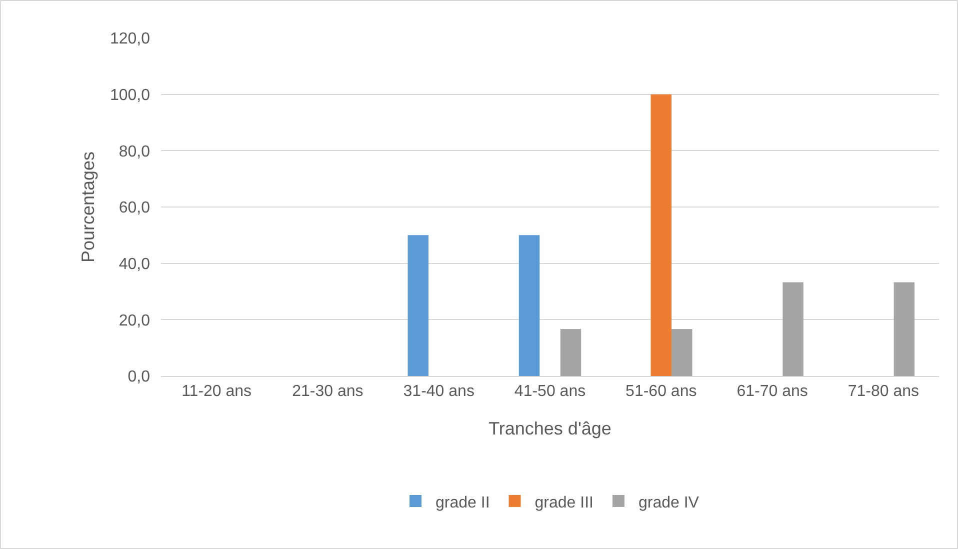 The height and width of the screenshot is (549, 958). Describe the element at coordinates (134, 208) in the screenshot. I see `y-tick-label: 60,0` at that location.